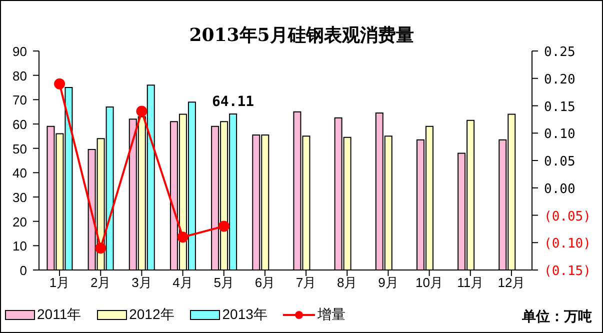  What do you see at coordinates (560, 107) in the screenshot?
I see `y2-tick-label: 0.15` at bounding box center [560, 107].